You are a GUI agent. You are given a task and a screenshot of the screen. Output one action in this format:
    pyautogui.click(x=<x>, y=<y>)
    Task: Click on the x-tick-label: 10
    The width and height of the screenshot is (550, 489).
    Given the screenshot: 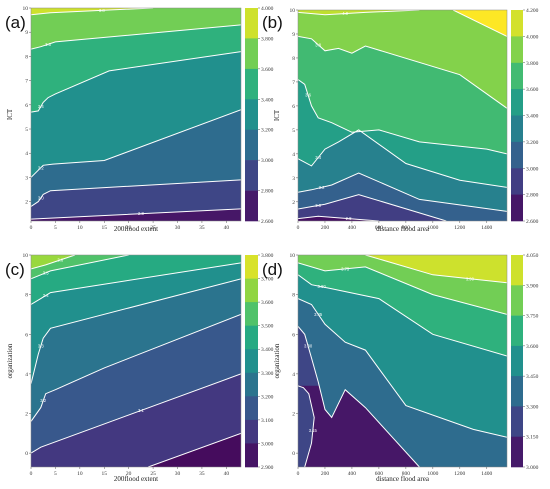 What is the action you would take?
    pyautogui.click(x=80, y=474)
    